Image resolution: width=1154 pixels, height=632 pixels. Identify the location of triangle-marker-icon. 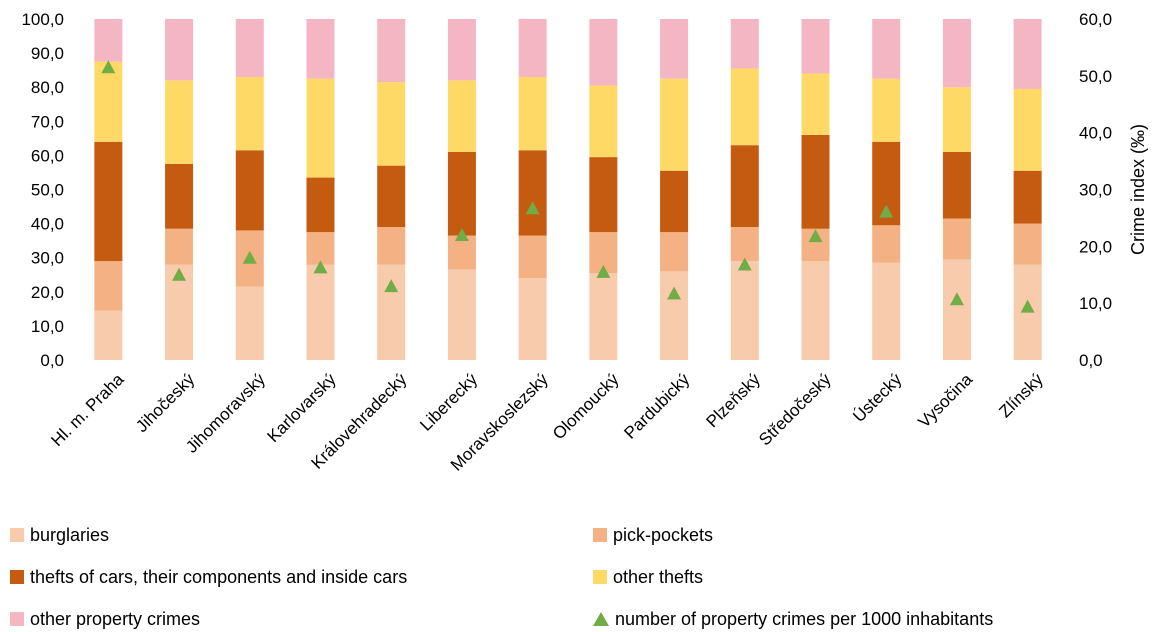
(601, 619).